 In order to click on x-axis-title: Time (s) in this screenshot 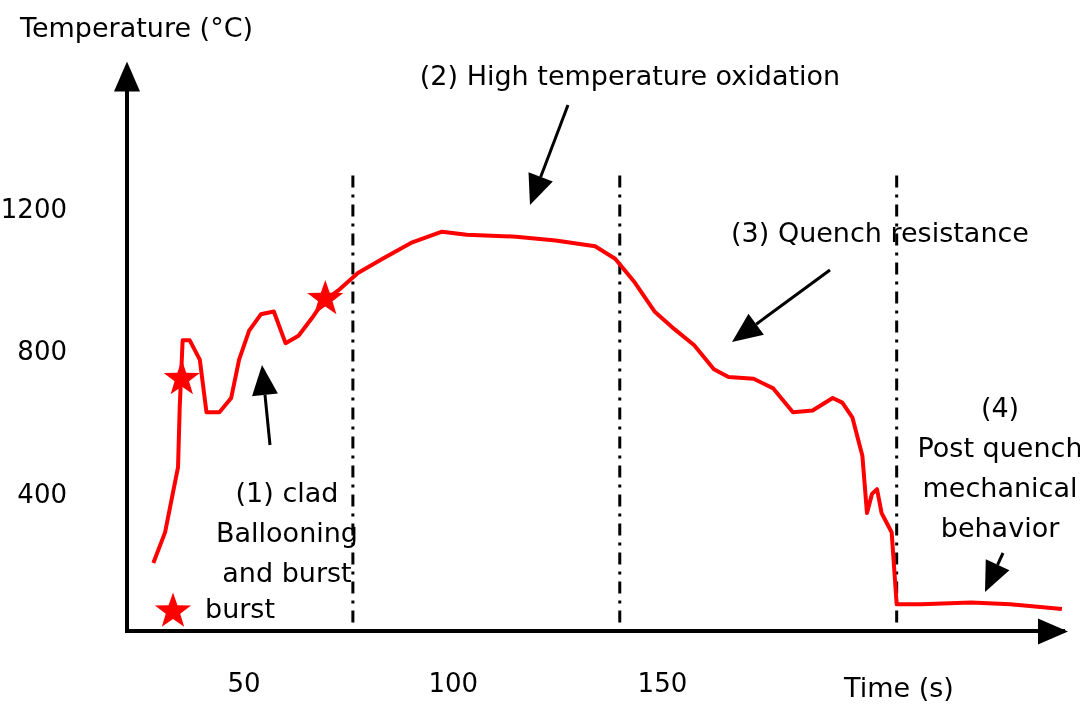, I will do `click(898, 688)`.